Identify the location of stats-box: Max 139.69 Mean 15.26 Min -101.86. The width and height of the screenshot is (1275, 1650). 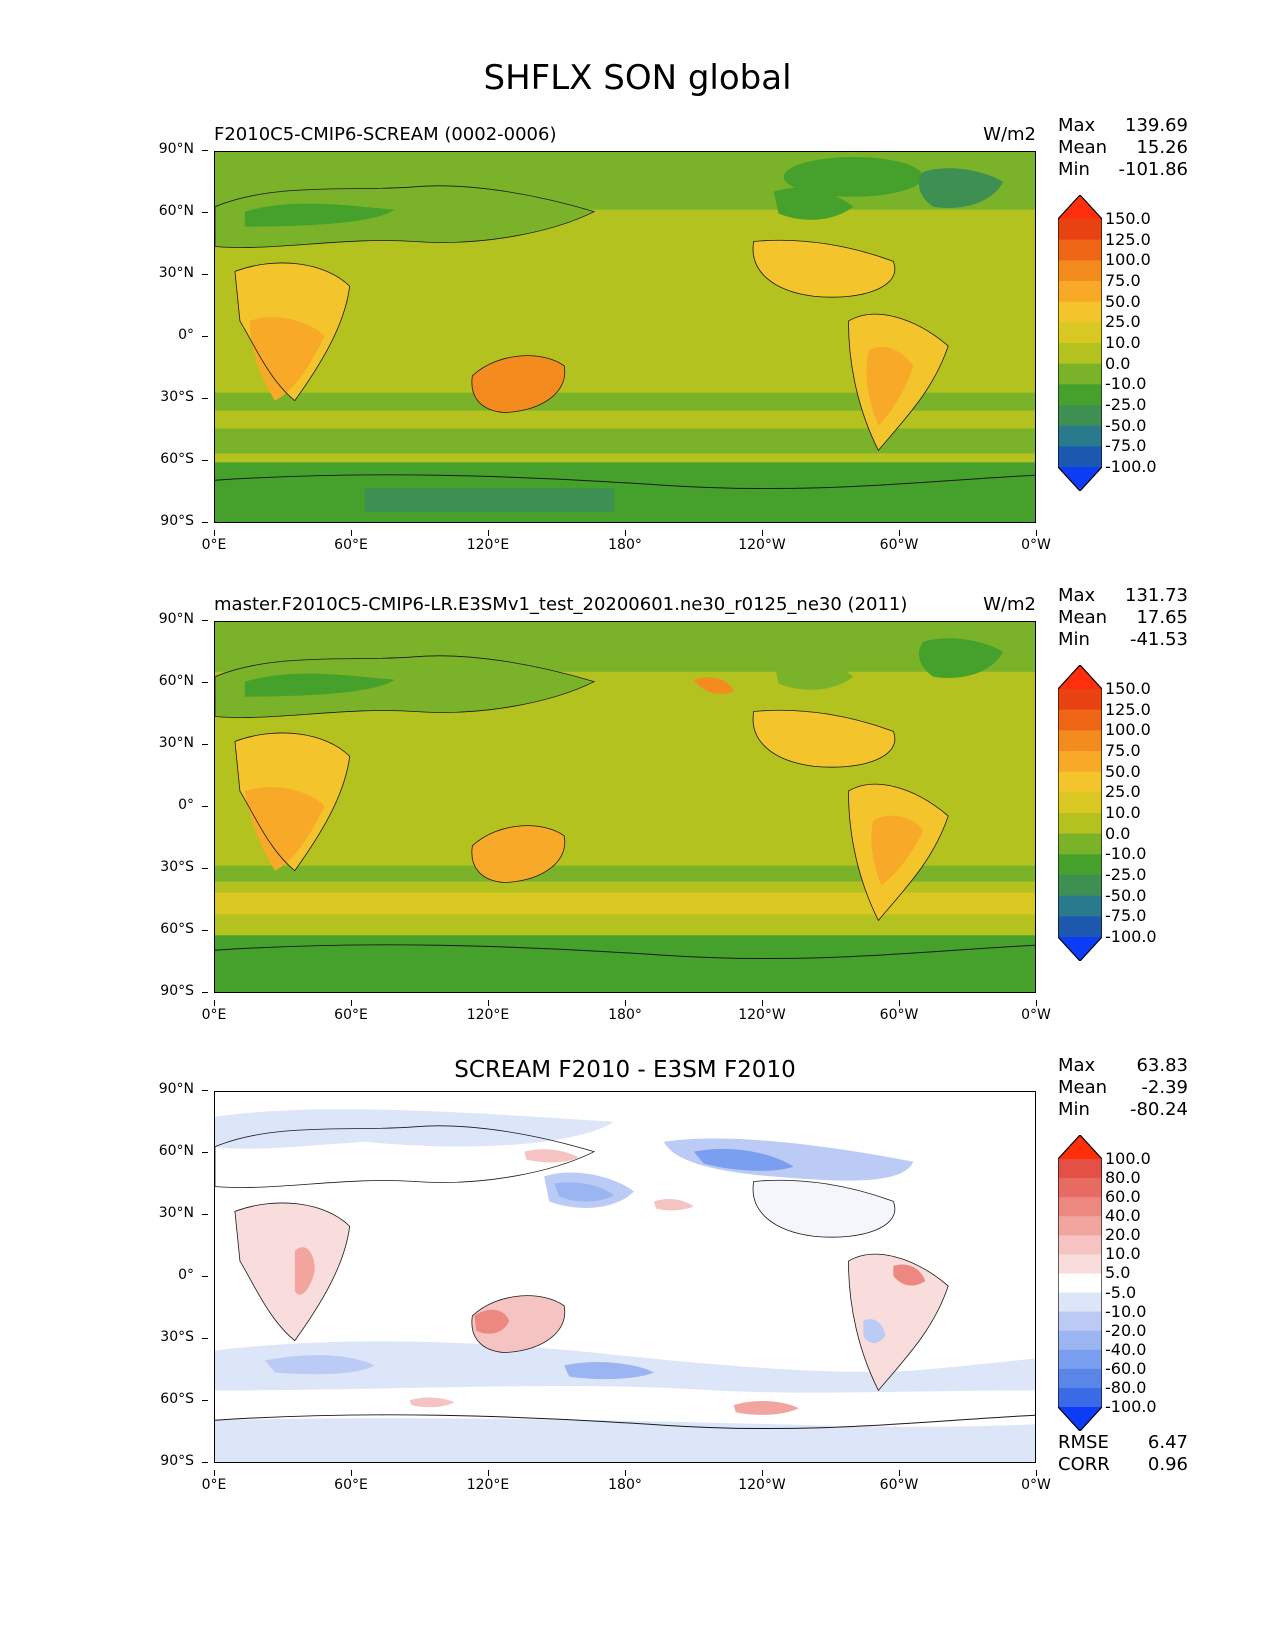
(1123, 148).